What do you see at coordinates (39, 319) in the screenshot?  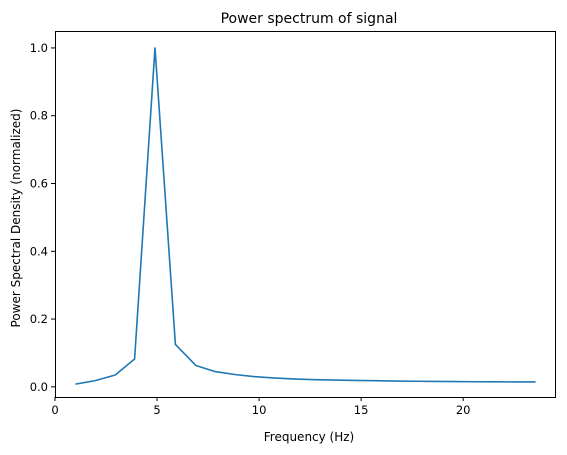 I see `y-tick-label: 0.2` at bounding box center [39, 319].